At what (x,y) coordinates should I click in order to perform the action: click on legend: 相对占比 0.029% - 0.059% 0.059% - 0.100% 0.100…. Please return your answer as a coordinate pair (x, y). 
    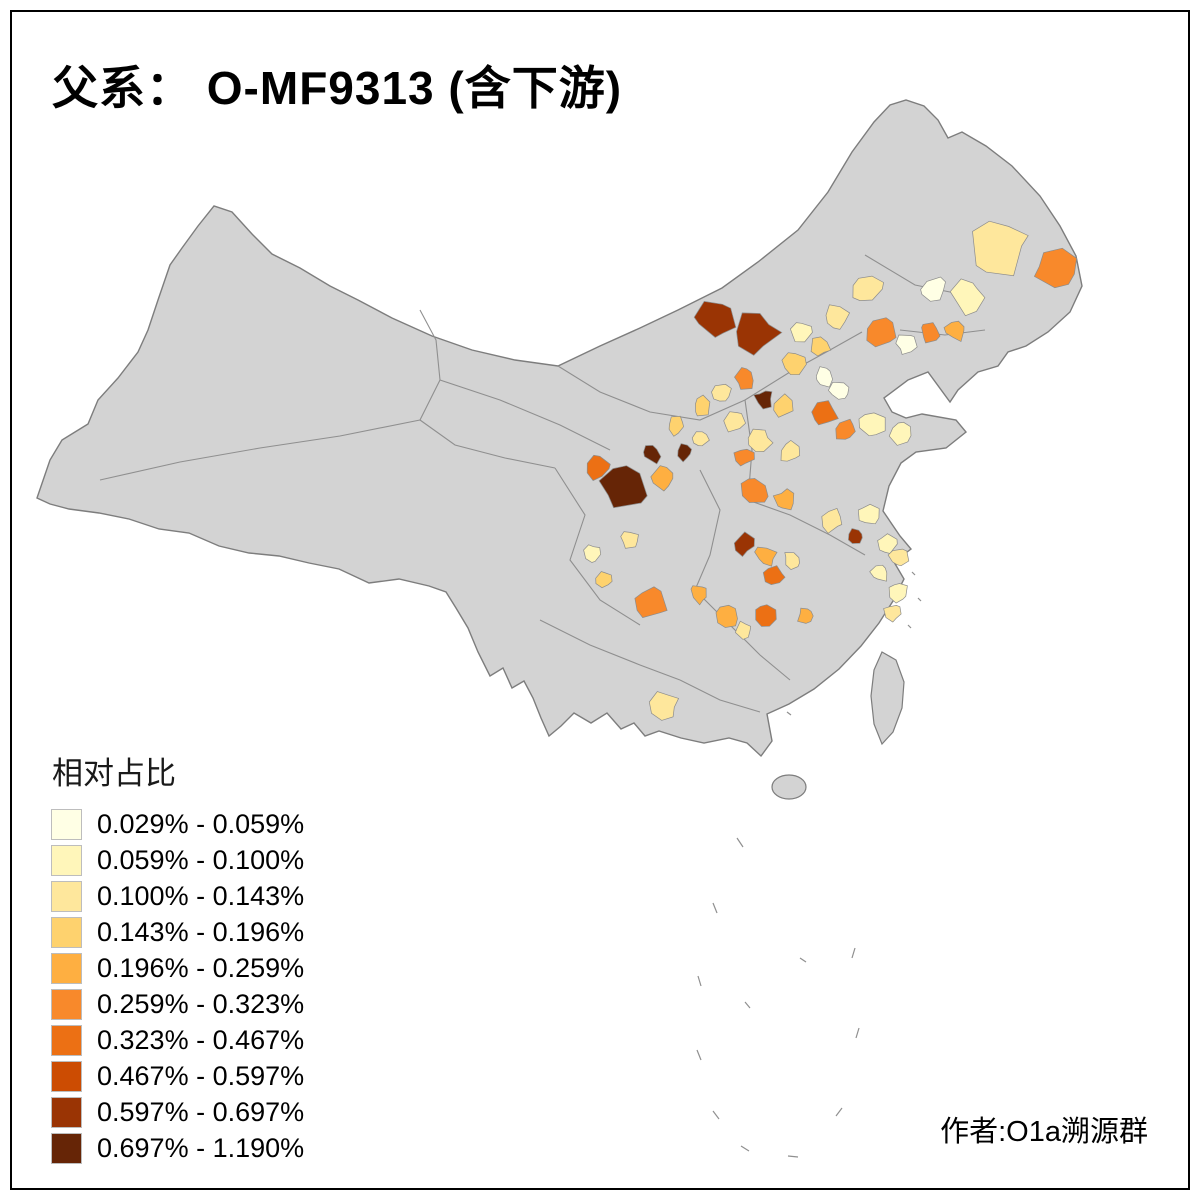
    Looking at the image, I should click on (178, 956).